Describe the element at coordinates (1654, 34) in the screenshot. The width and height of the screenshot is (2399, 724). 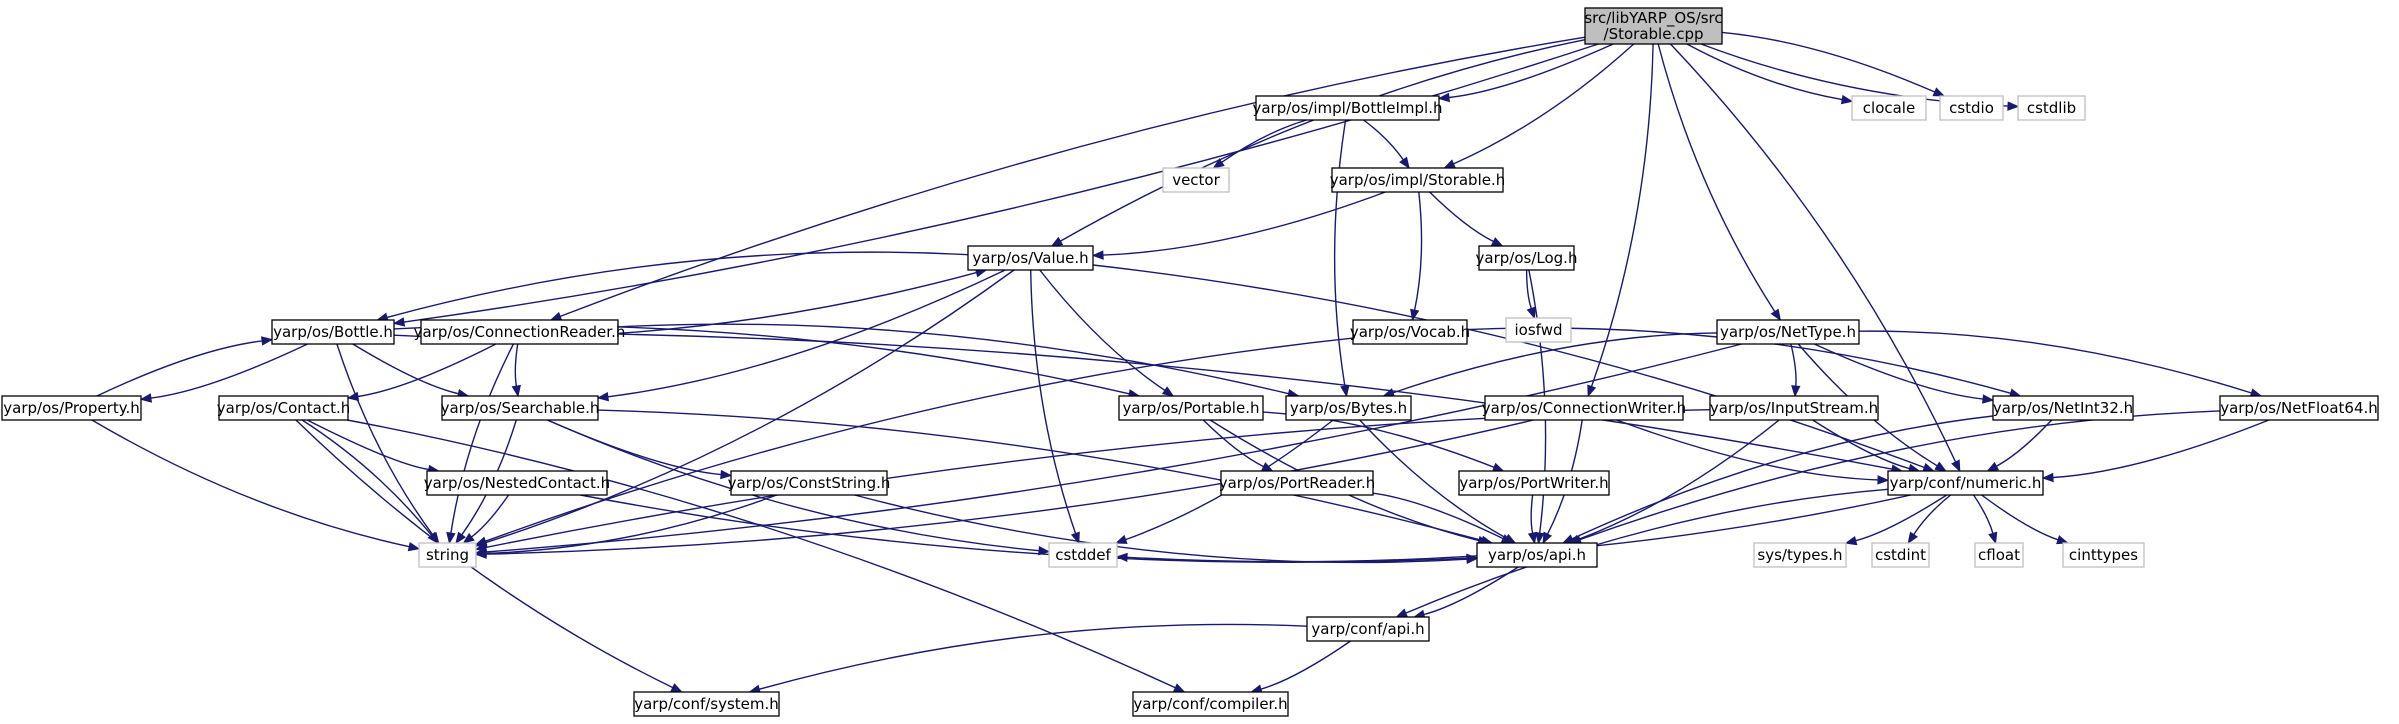
I see `node-label: /Storable.cpp` at that location.